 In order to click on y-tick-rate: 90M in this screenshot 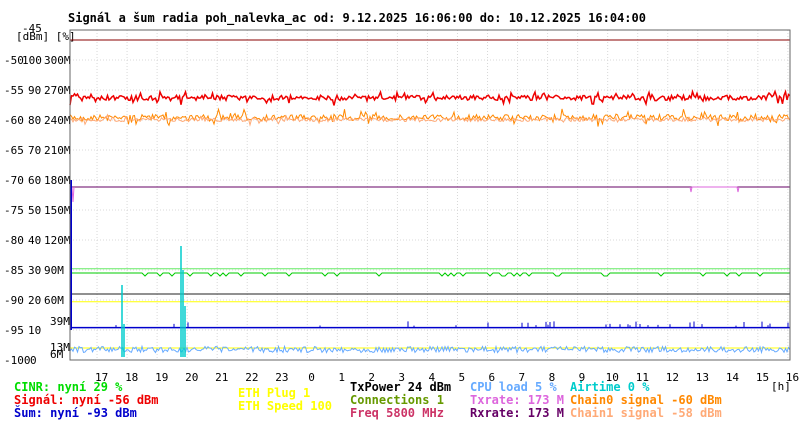, I will do `click(54, 270)`.